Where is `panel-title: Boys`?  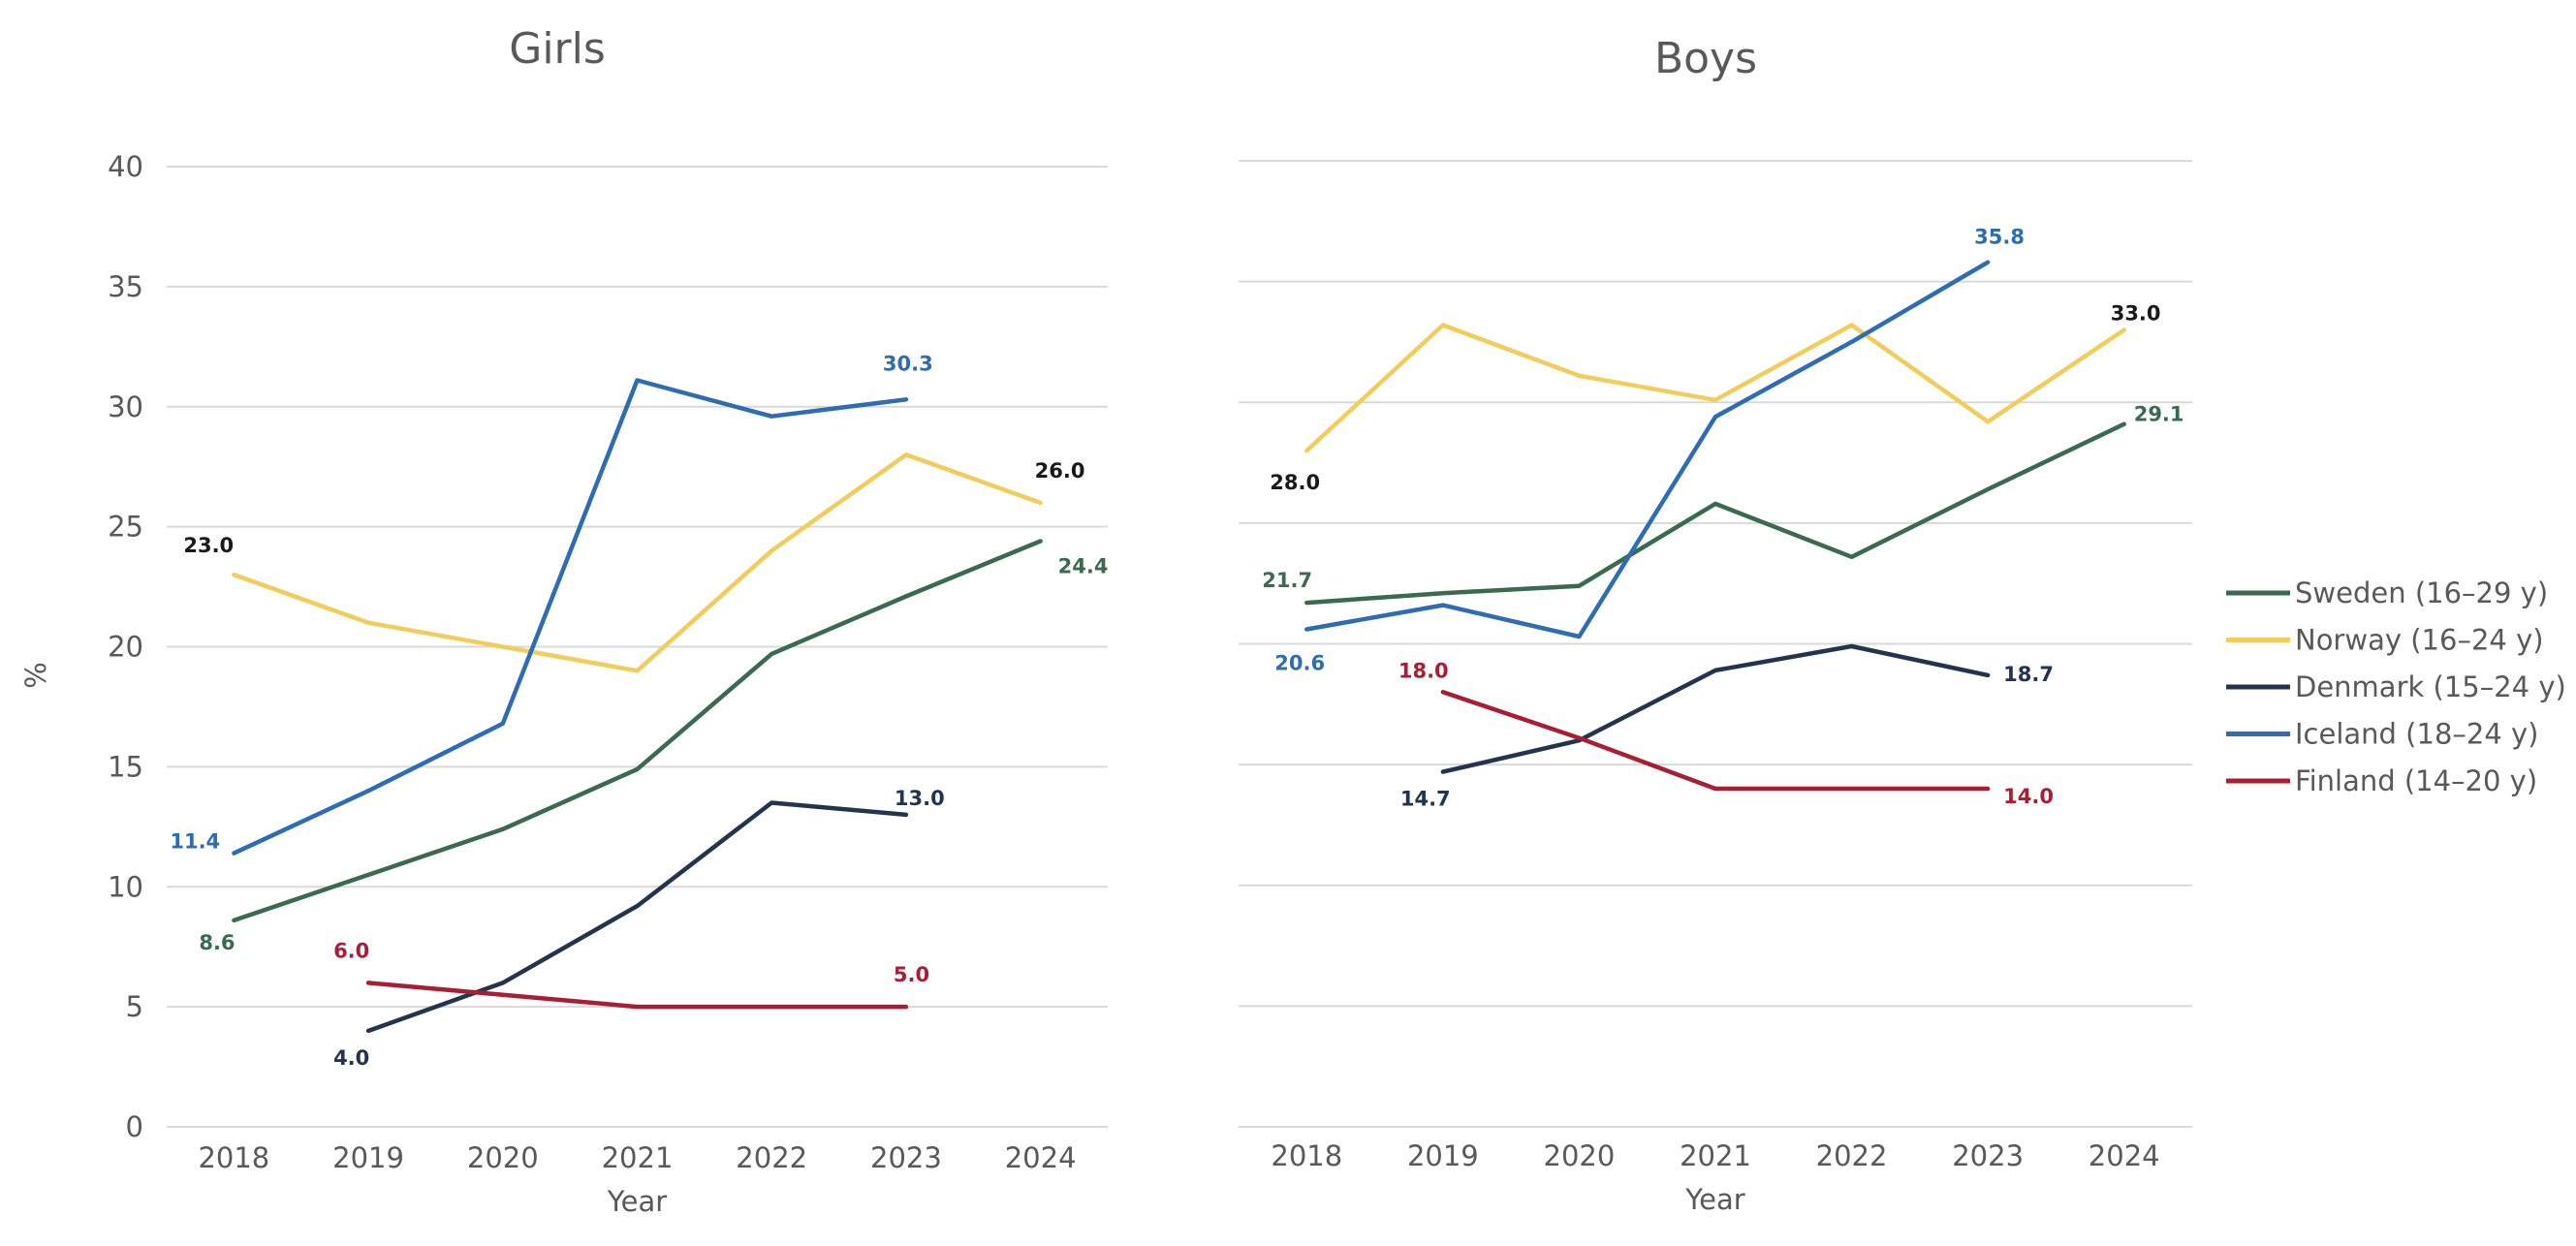
panel-title: Boys is located at coordinates (1705, 58).